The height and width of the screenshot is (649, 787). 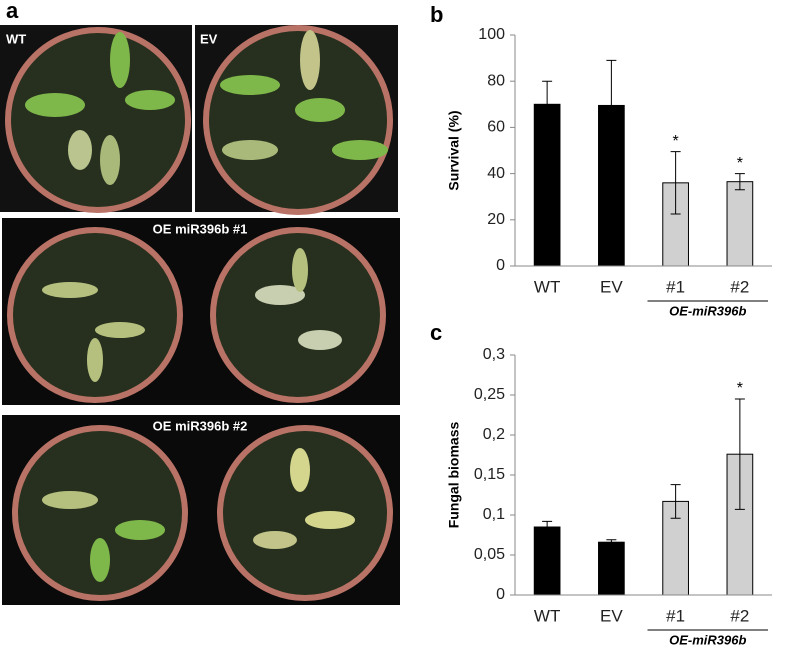 What do you see at coordinates (200, 425) in the screenshot?
I see `photo-label: OE miR396b #2` at bounding box center [200, 425].